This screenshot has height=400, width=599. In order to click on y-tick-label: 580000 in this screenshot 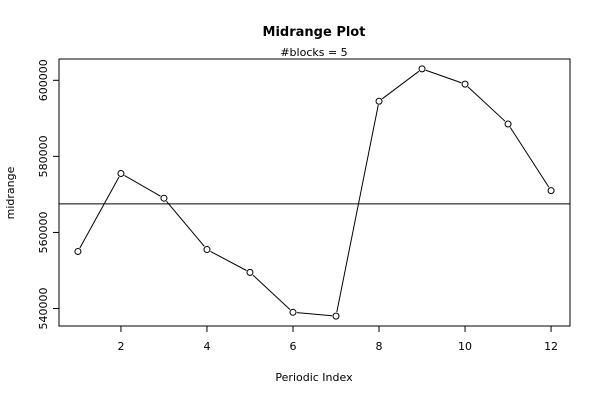, I will do `click(43, 156)`.